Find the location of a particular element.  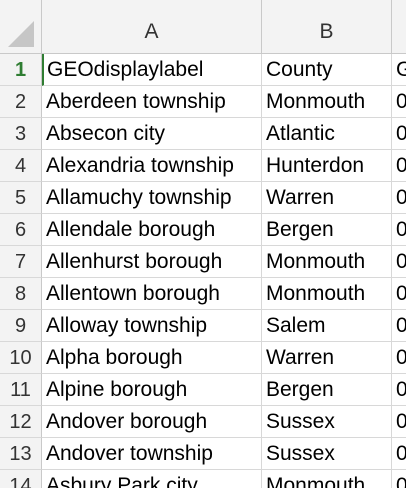

cell-a: Absecon city is located at coordinates (152, 134).